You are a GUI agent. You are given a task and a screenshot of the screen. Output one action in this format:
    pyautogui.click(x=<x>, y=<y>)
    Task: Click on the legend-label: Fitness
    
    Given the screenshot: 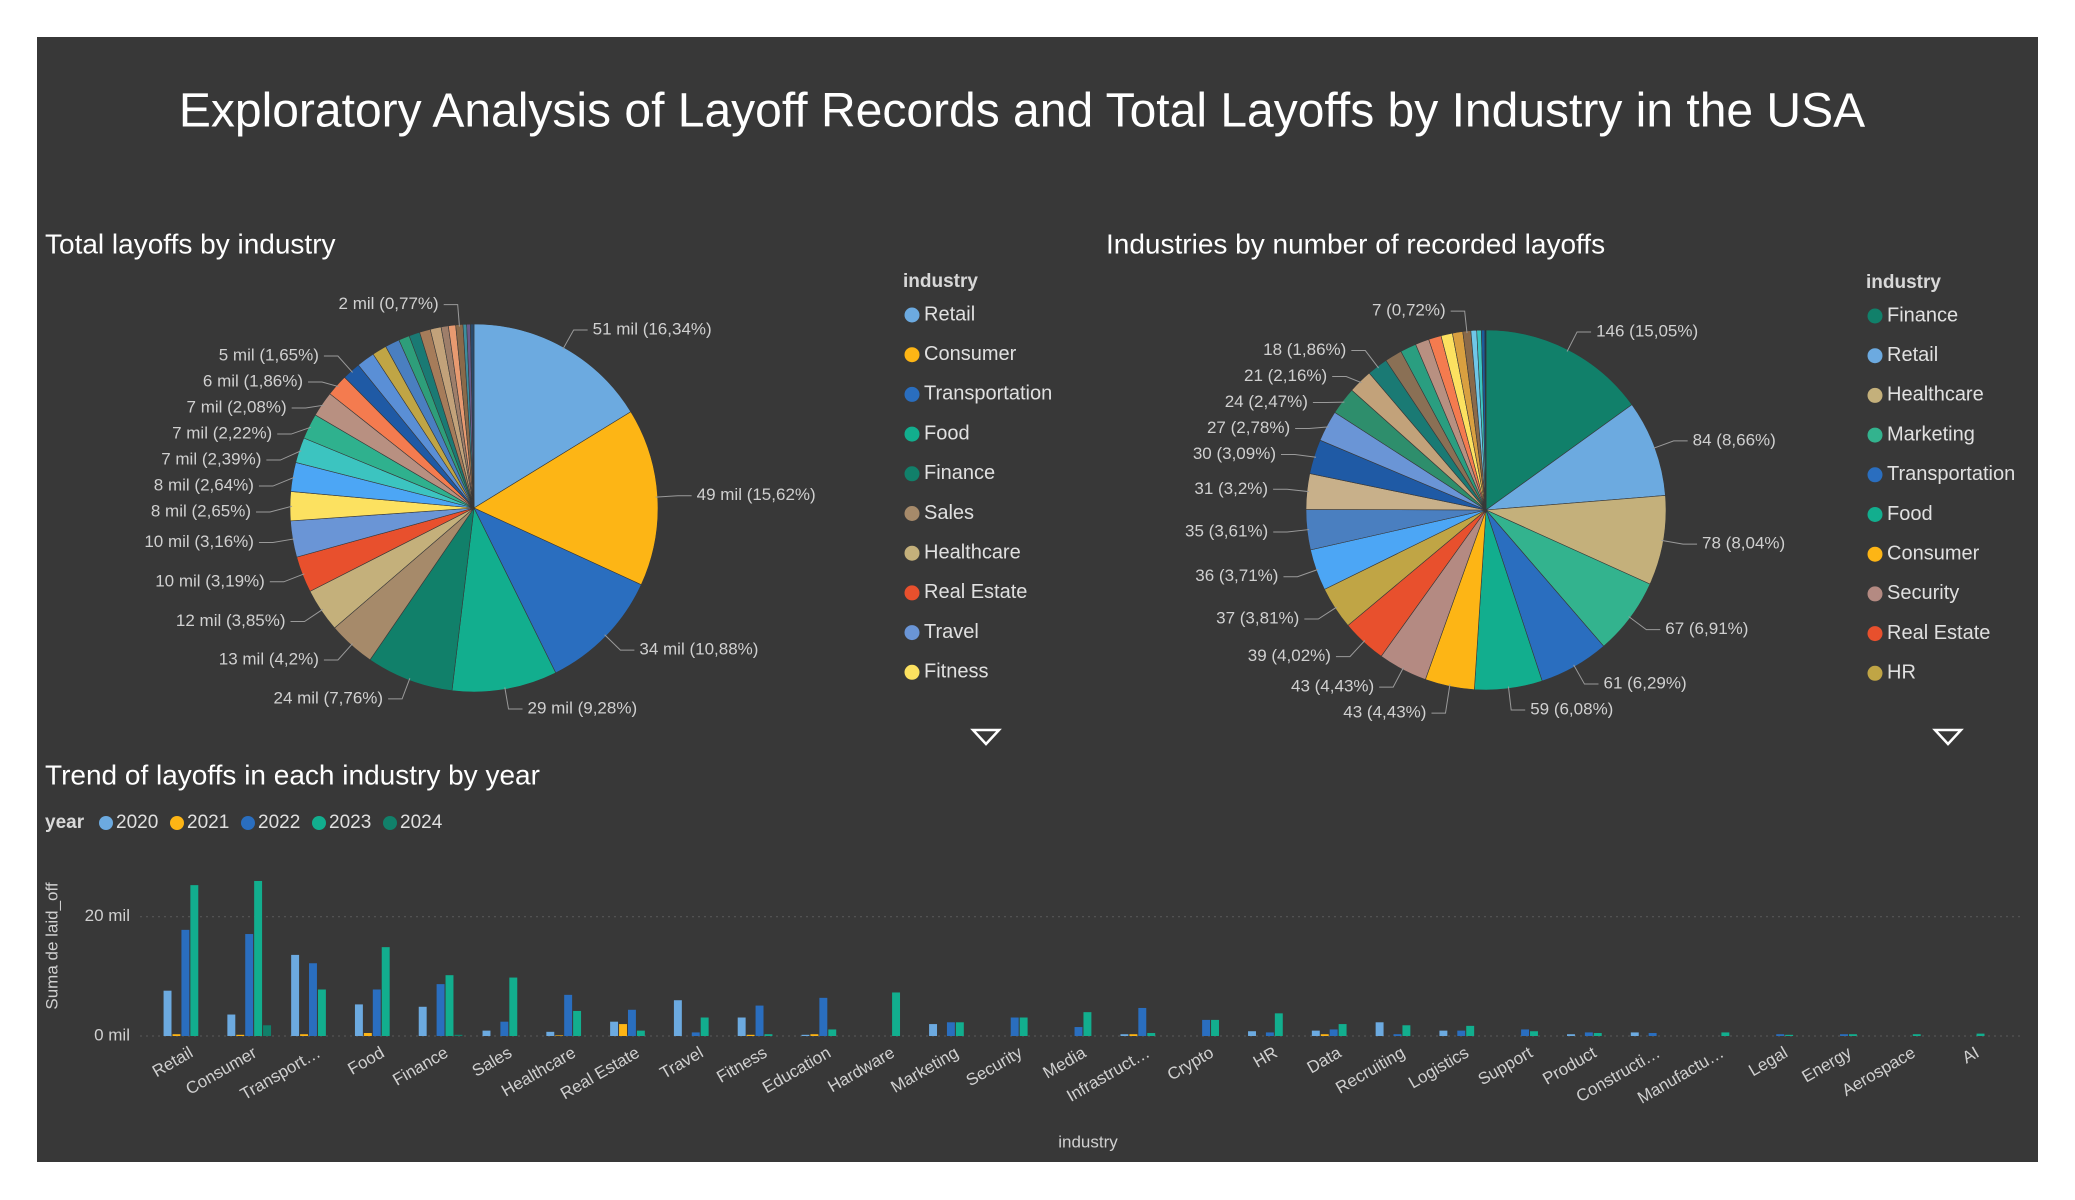 What is the action you would take?
    pyautogui.click(x=956, y=672)
    